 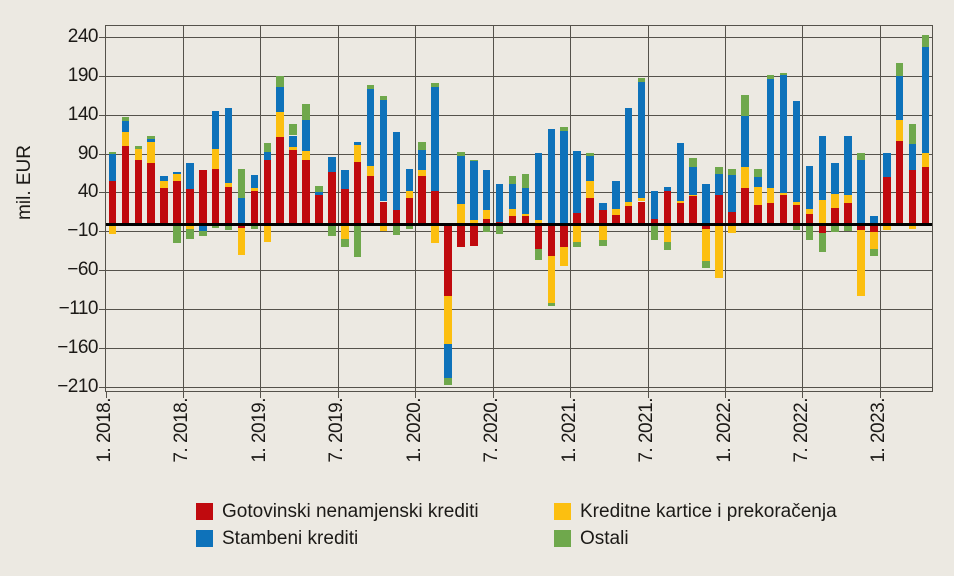 What do you see at coordinates (519, 224) in the screenshot?
I see `zero-line` at bounding box center [519, 224].